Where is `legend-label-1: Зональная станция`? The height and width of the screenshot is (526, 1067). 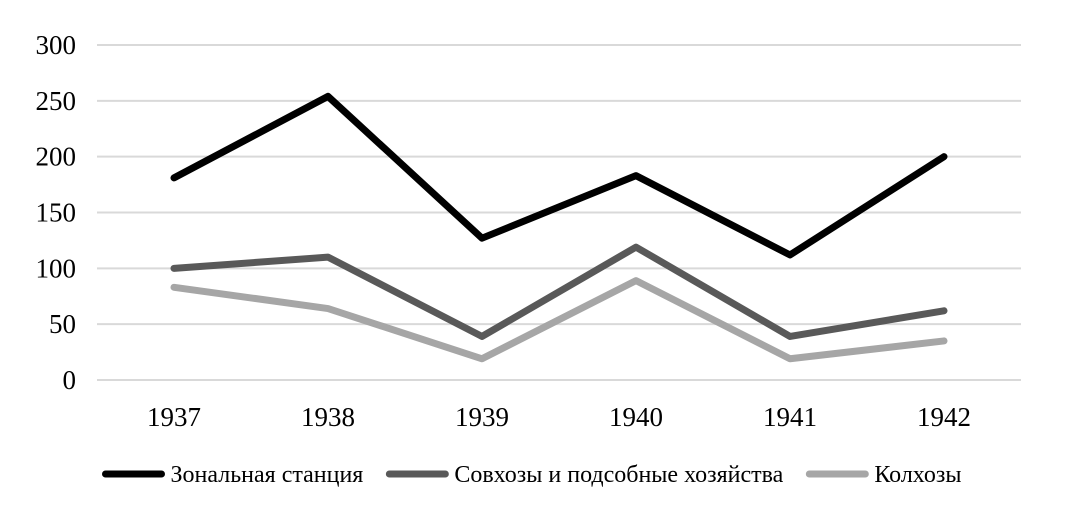 legend-label-1: Зональная станция is located at coordinates (267, 475).